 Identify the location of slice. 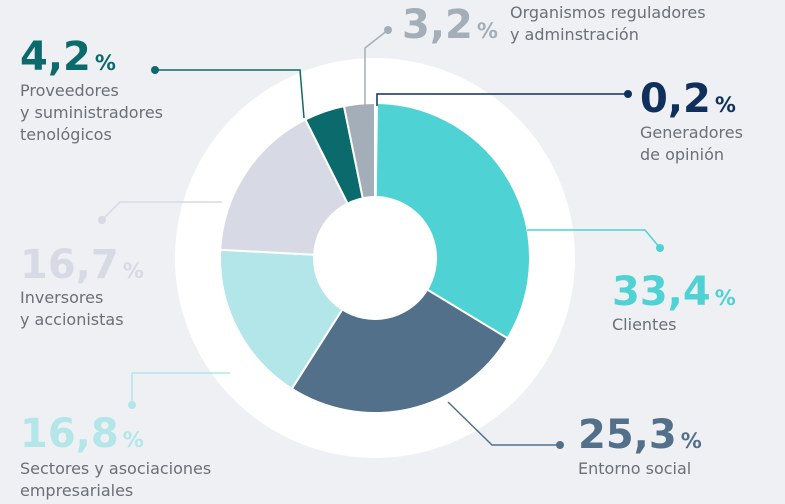
(399, 335).